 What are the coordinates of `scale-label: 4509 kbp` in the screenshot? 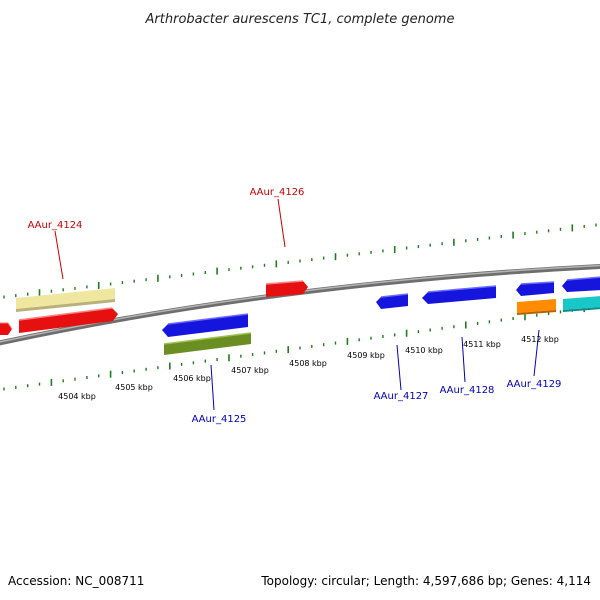 It's located at (366, 355).